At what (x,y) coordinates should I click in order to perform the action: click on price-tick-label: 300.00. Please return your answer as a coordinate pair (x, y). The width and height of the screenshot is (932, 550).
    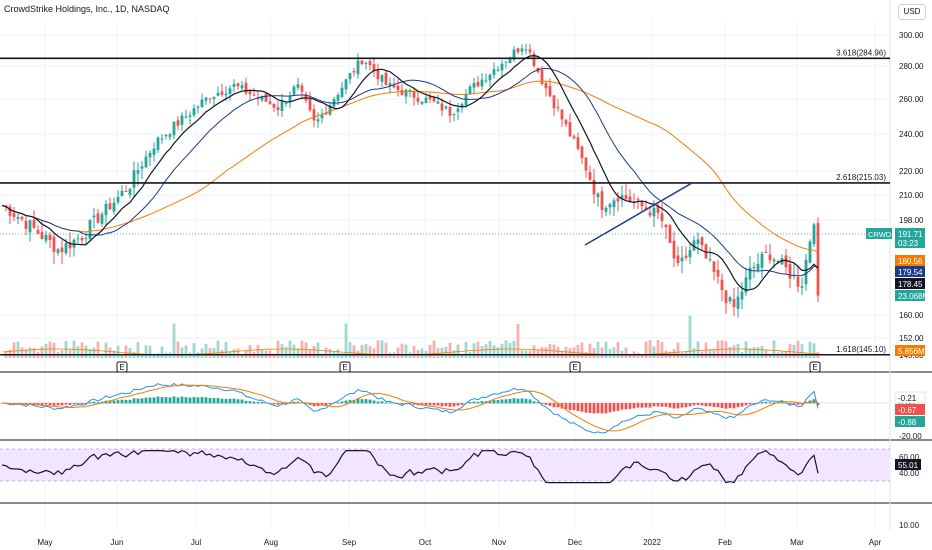
    Looking at the image, I should click on (911, 35).